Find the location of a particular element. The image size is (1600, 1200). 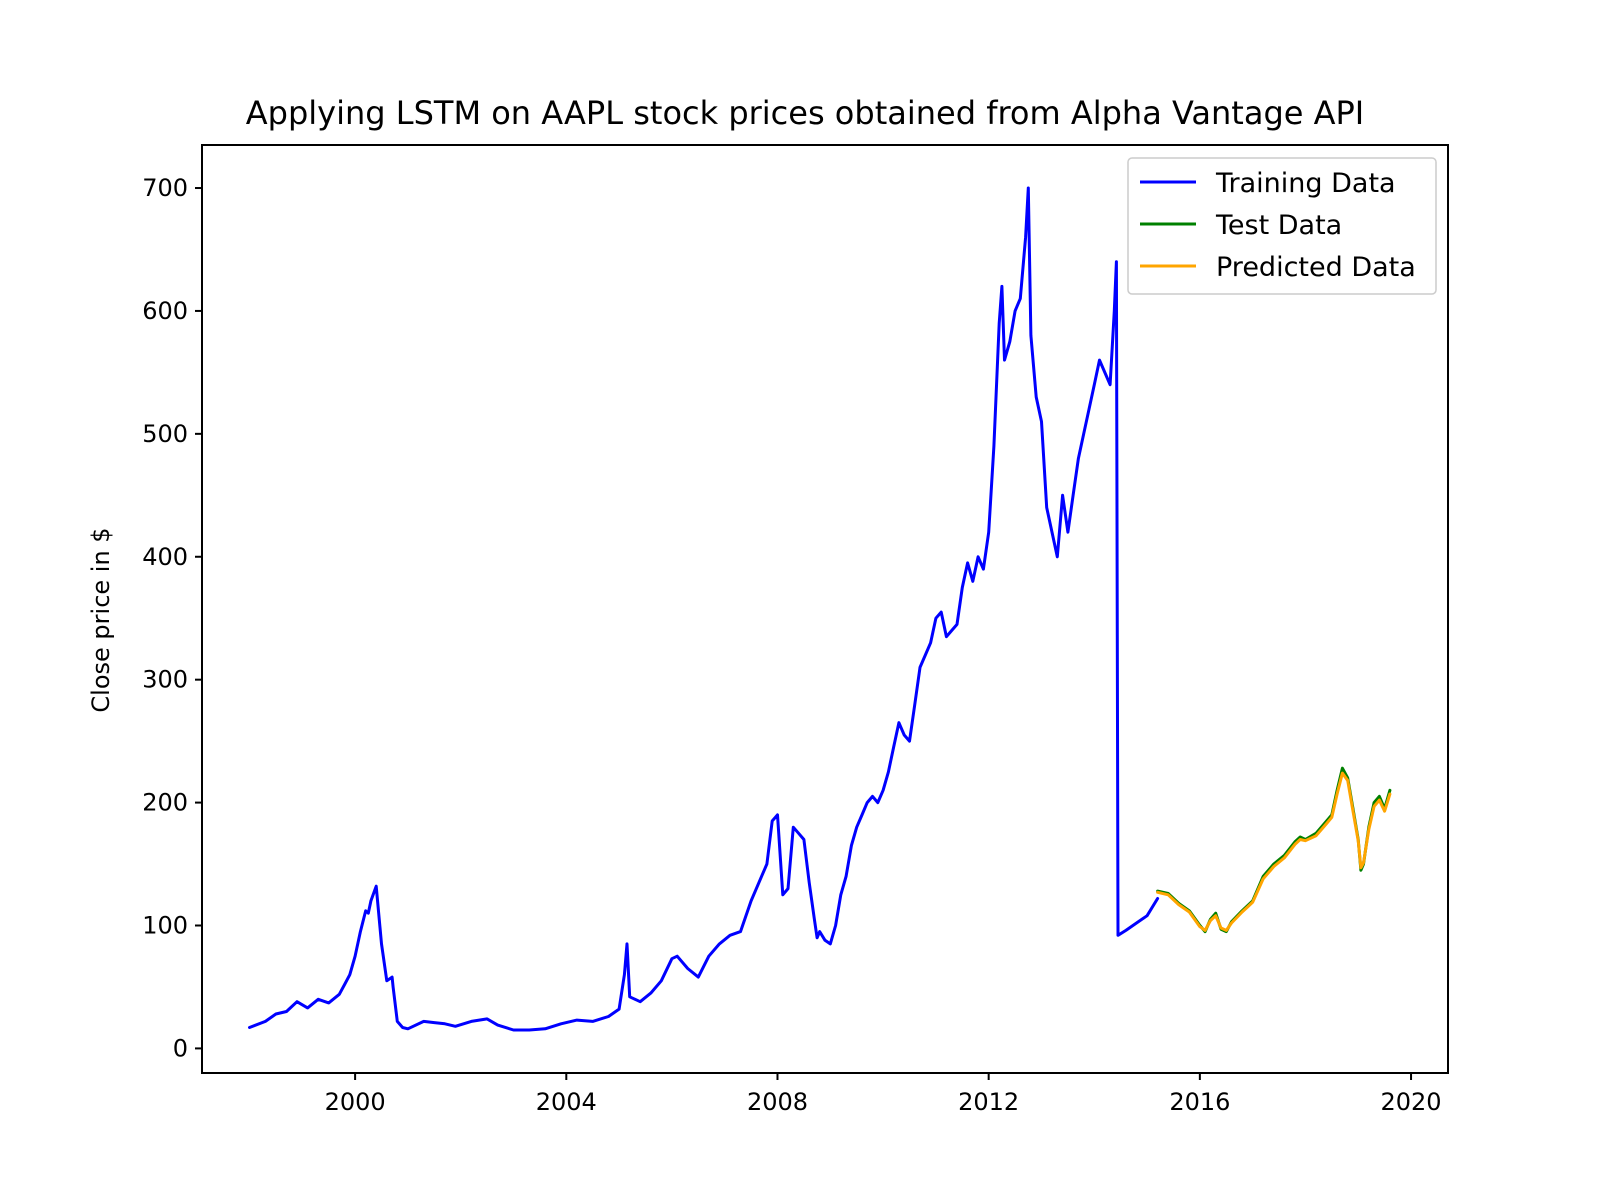

x-tick-label: 2020 is located at coordinates (1411, 1102).